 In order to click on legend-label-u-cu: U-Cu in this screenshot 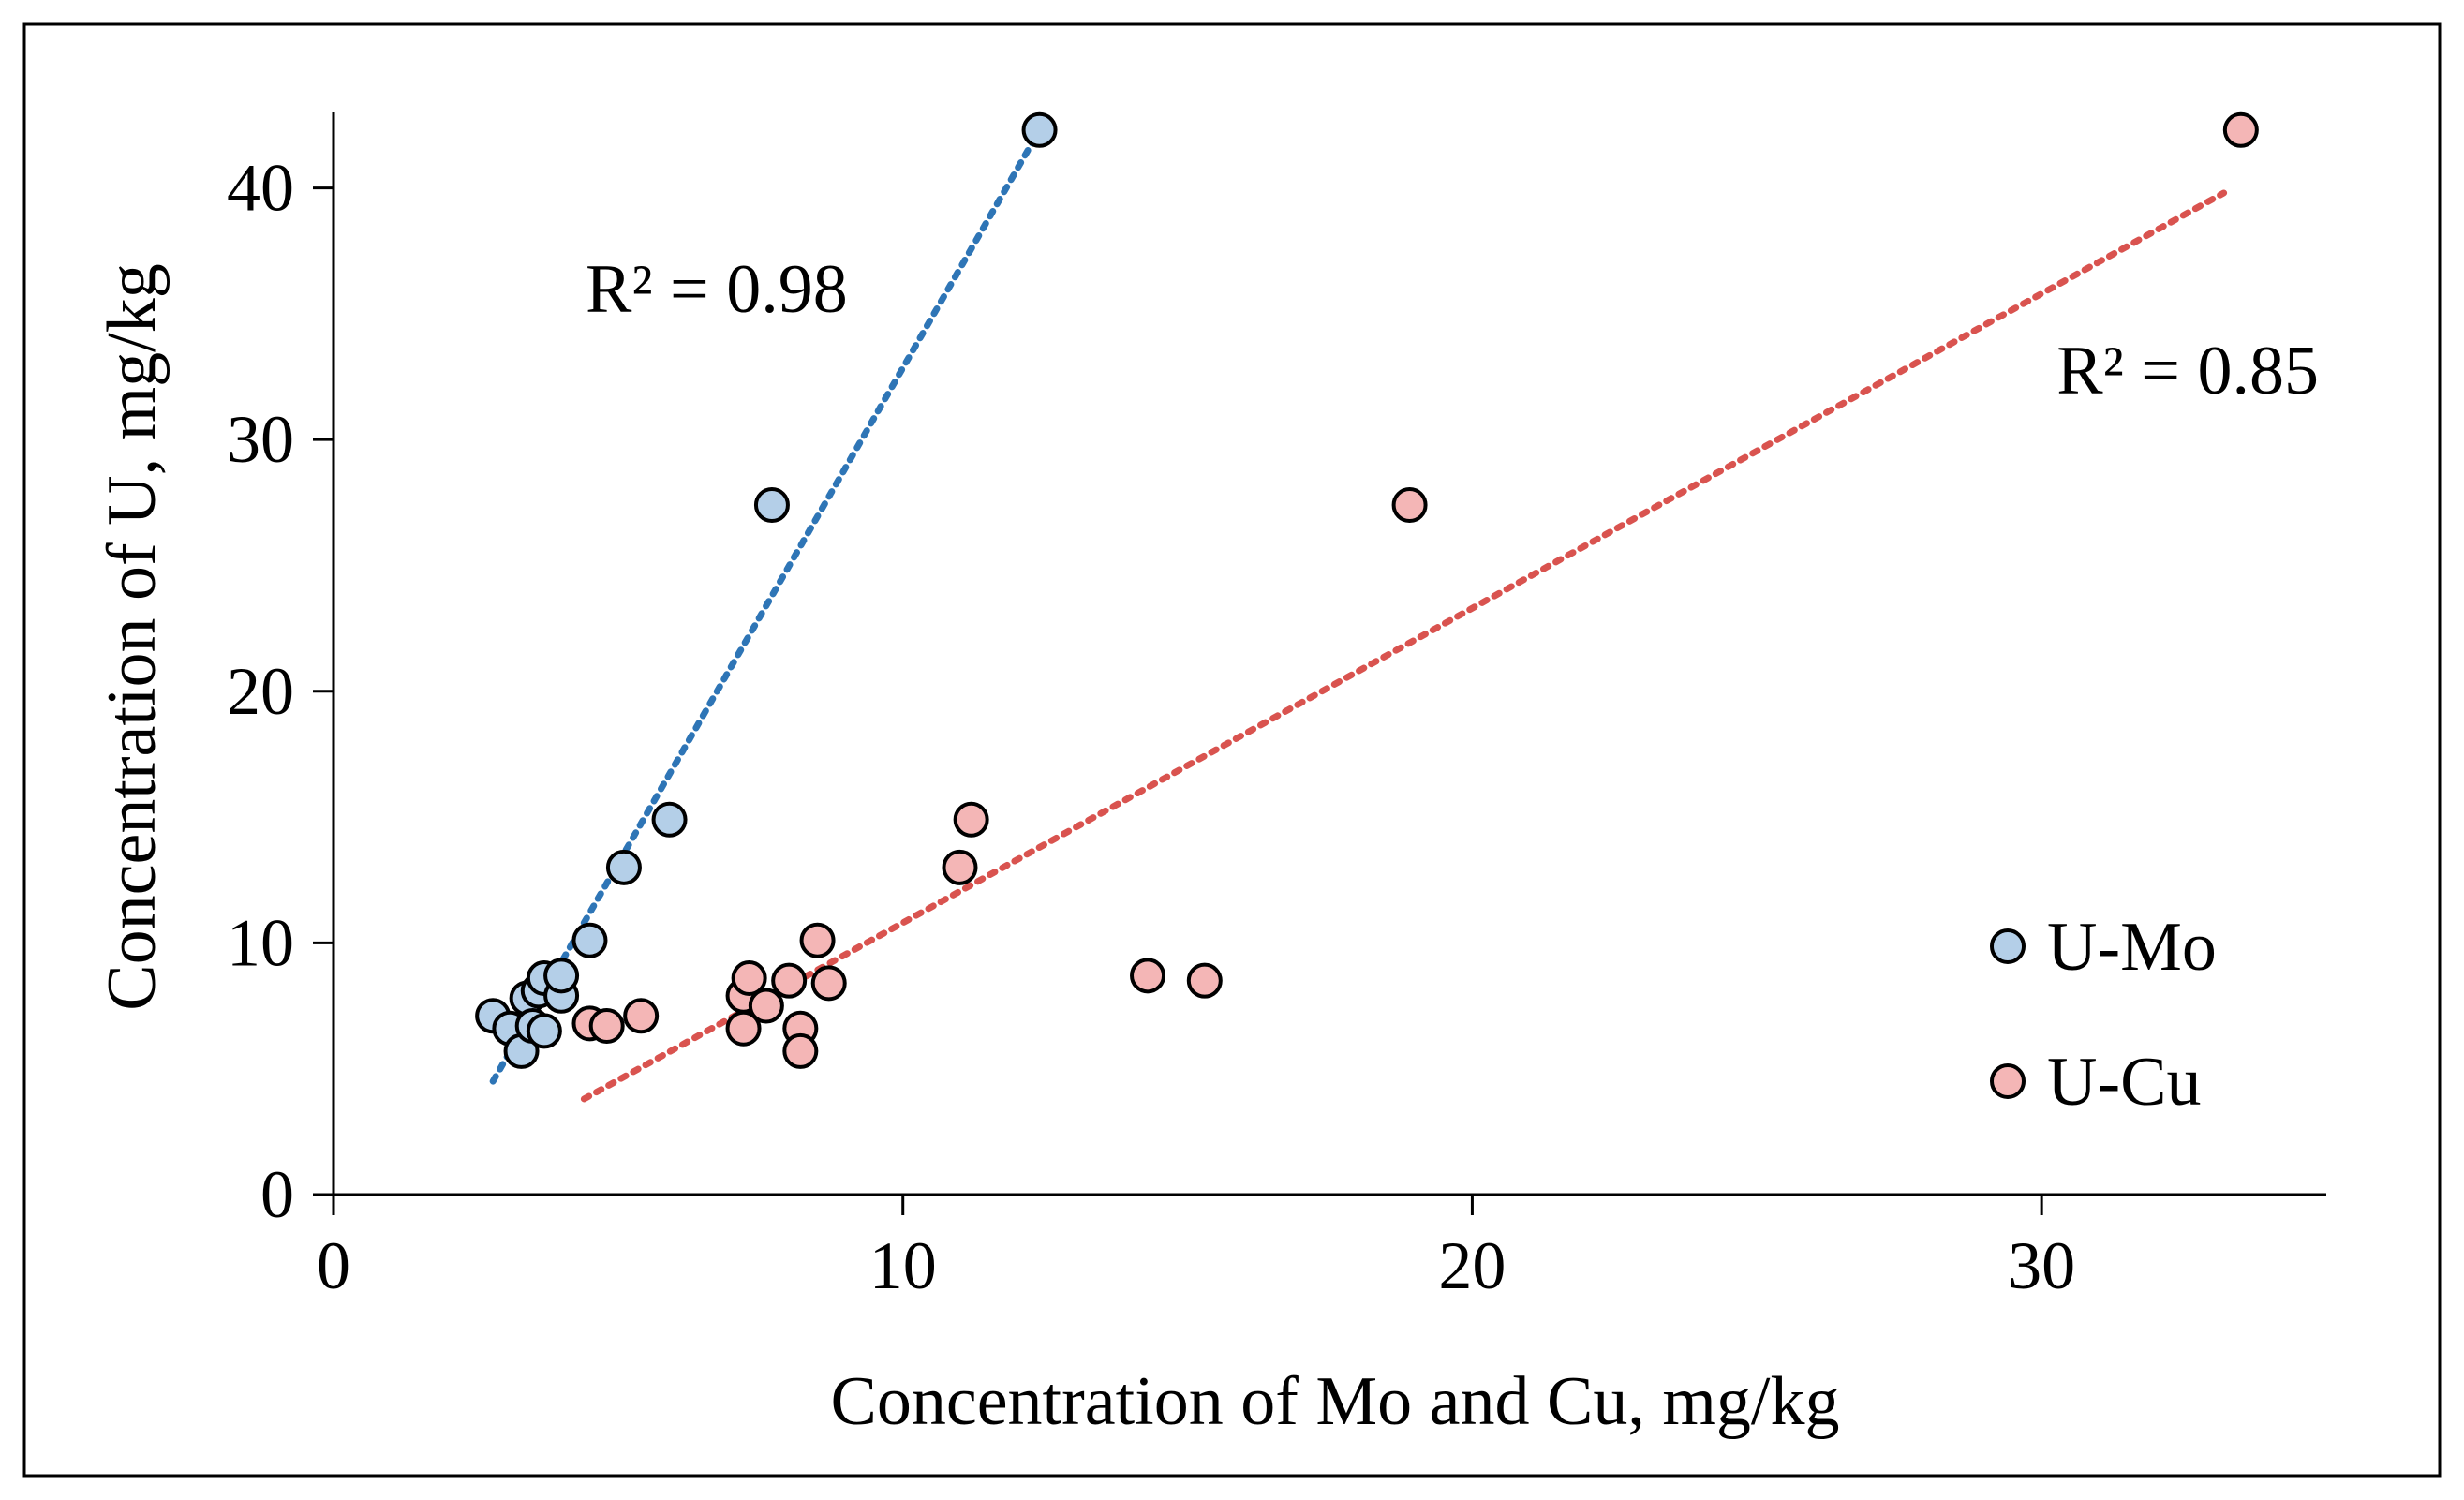, I will do `click(2124, 1082)`.